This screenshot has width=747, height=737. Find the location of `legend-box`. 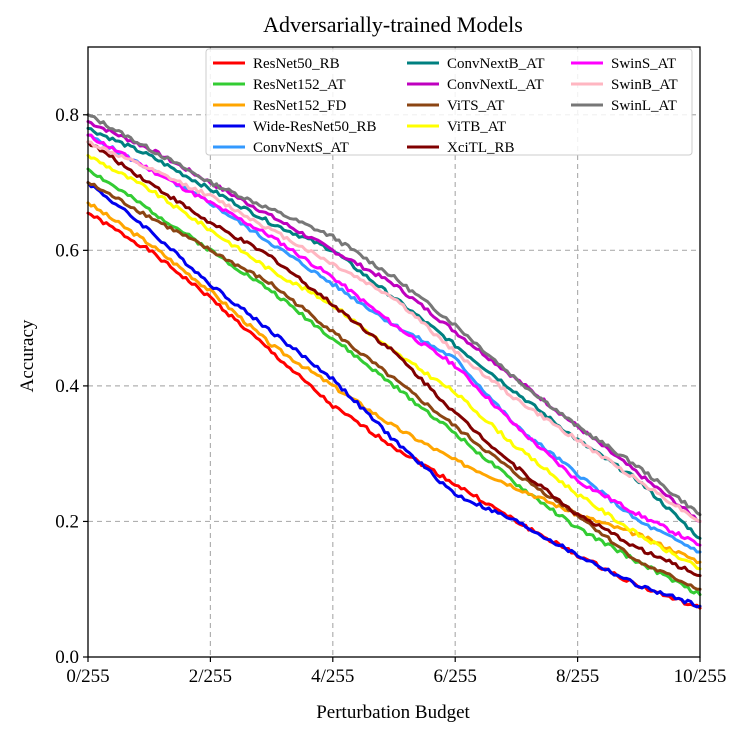

legend-box is located at coordinates (449, 102).